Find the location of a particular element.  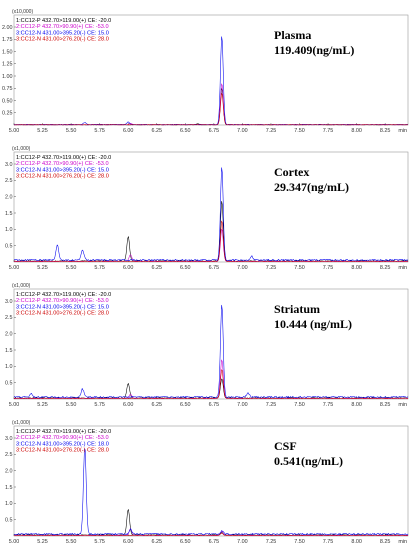

y-multiplier-label: (x10,000) is located at coordinates (22, 12).